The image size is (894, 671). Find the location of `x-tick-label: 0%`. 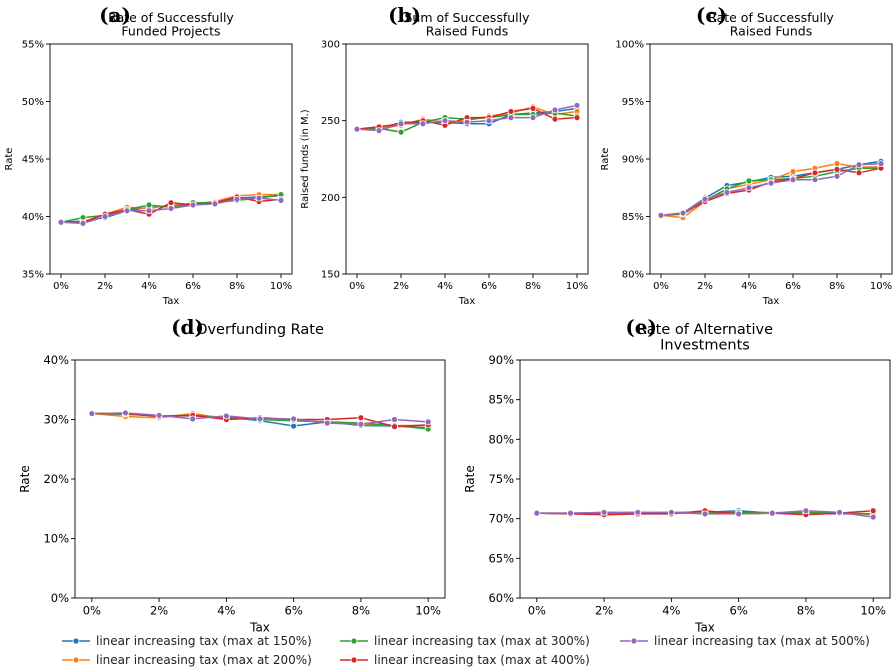

x-tick-label: 0% is located at coordinates (661, 286).